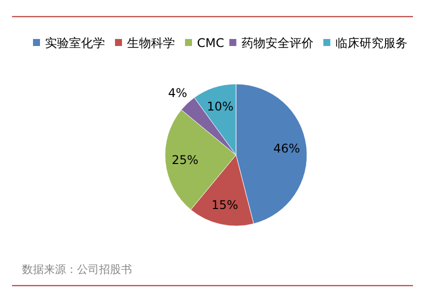 The height and width of the screenshot is (305, 425). I want to click on data-label: 15%, so click(225, 205).